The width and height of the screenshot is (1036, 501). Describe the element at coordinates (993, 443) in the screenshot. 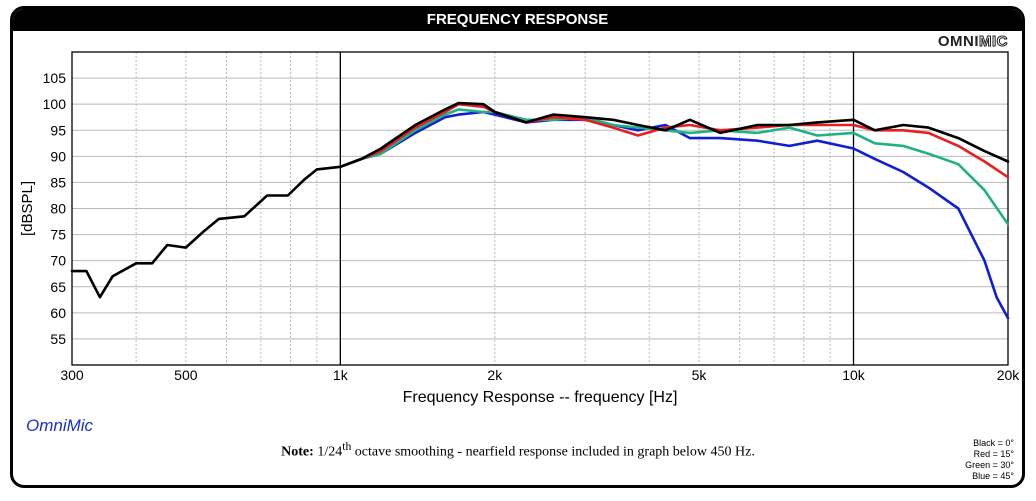

I see `legend-entry-black: Black = 0°` at that location.